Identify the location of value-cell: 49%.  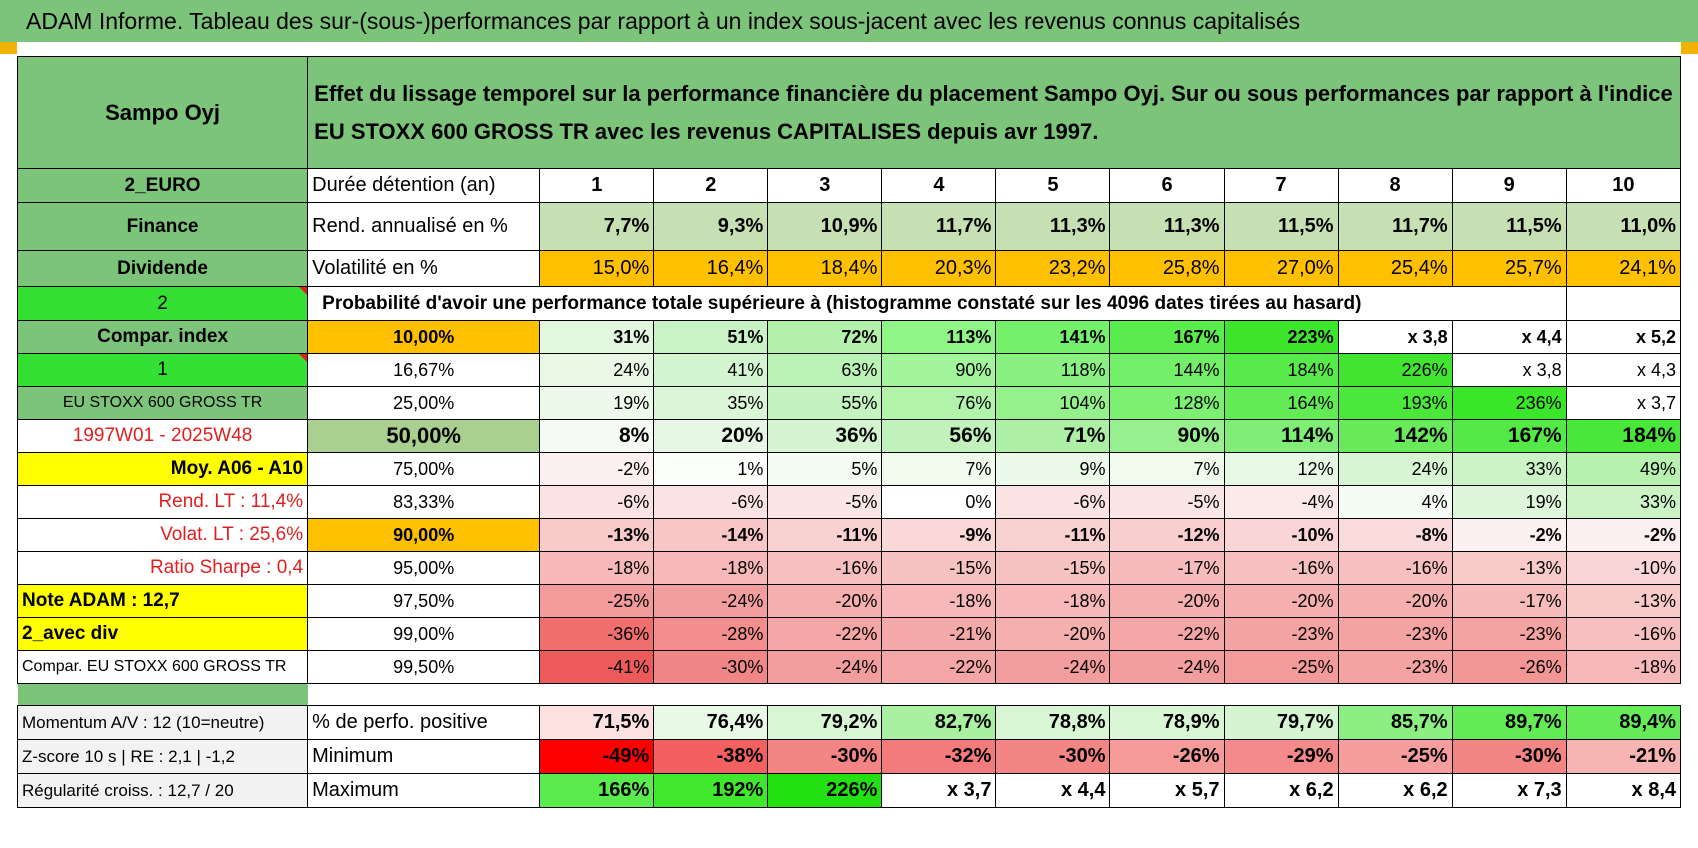
(1623, 469).